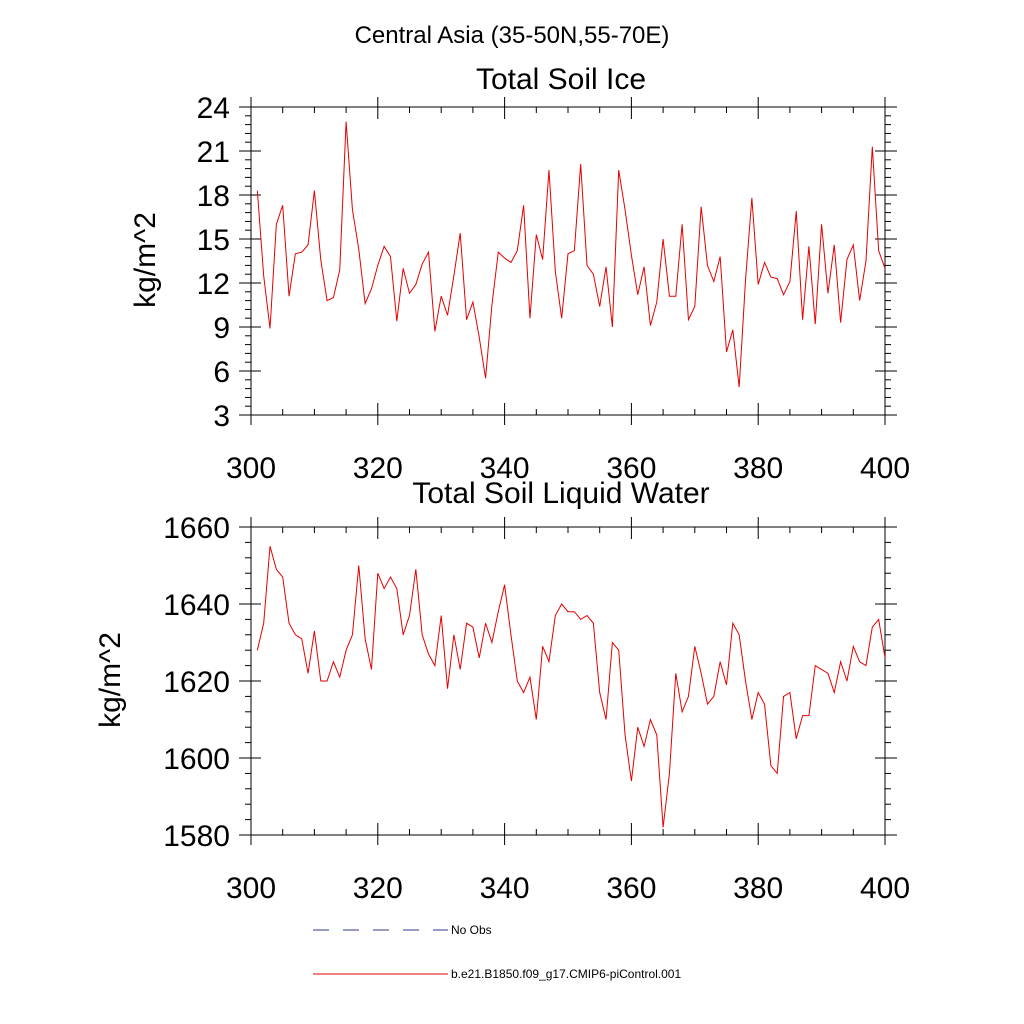 The width and height of the screenshot is (1024, 1024). I want to click on y-tick-label: 21, so click(213, 152).